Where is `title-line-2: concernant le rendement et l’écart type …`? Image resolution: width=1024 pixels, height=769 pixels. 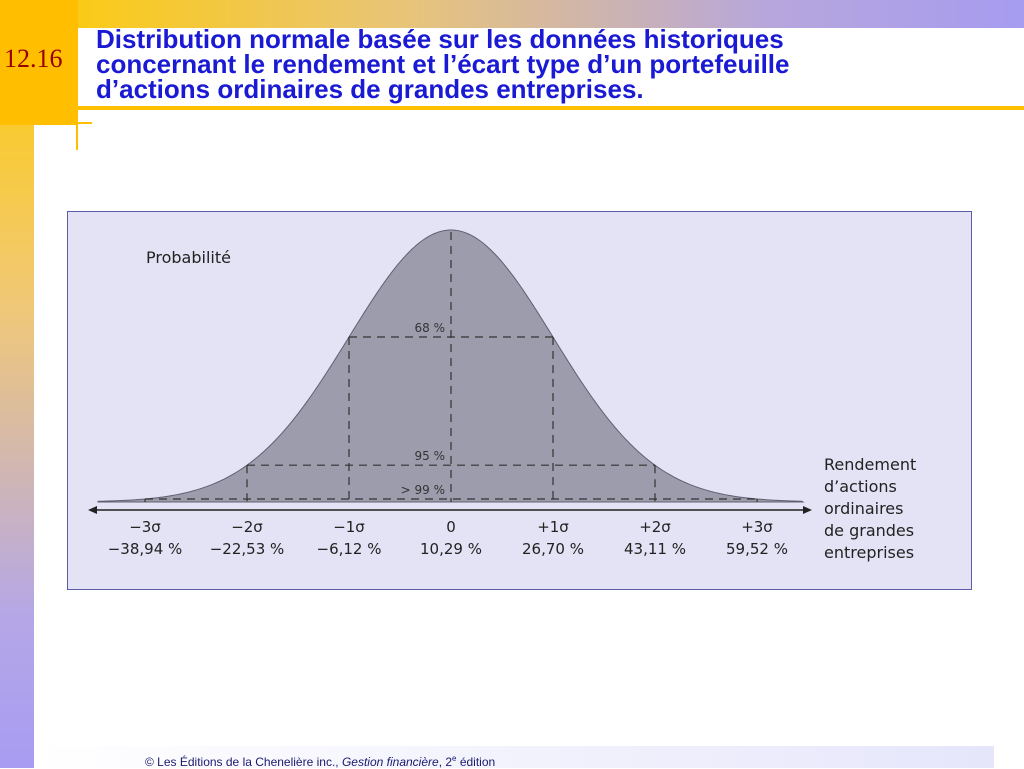
title-line-2: concernant le rendement et l’écart type … is located at coordinates (443, 64).